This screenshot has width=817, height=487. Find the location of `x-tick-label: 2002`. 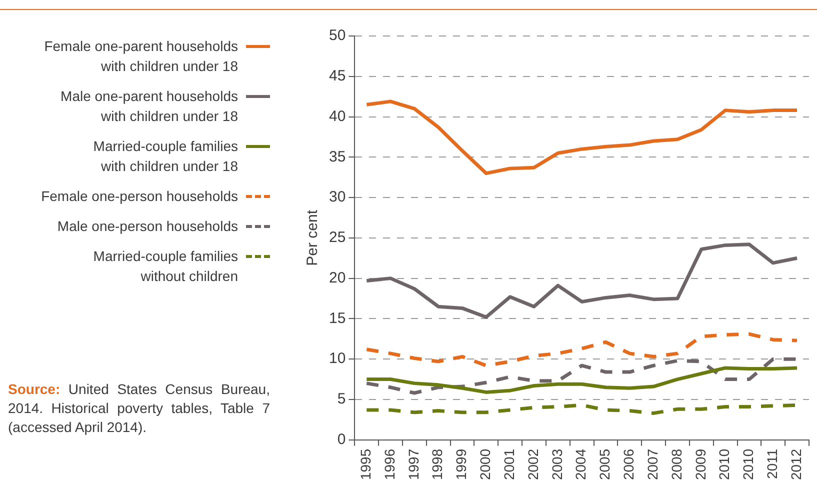

x-tick-label: 2002 is located at coordinates (532, 464).